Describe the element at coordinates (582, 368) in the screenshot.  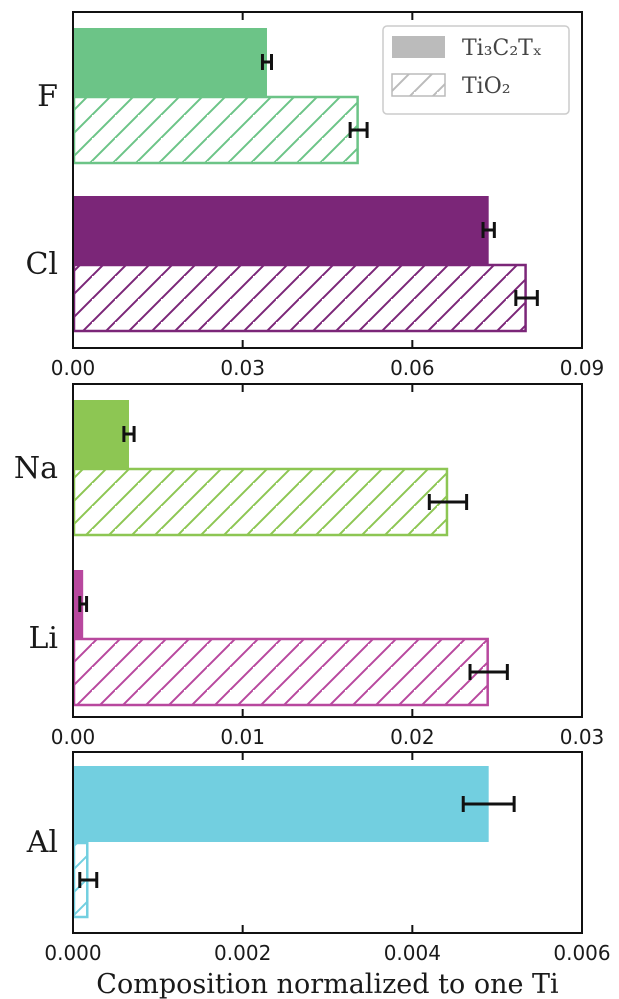
I see `x-tick-label-0-3: 0.09` at that location.